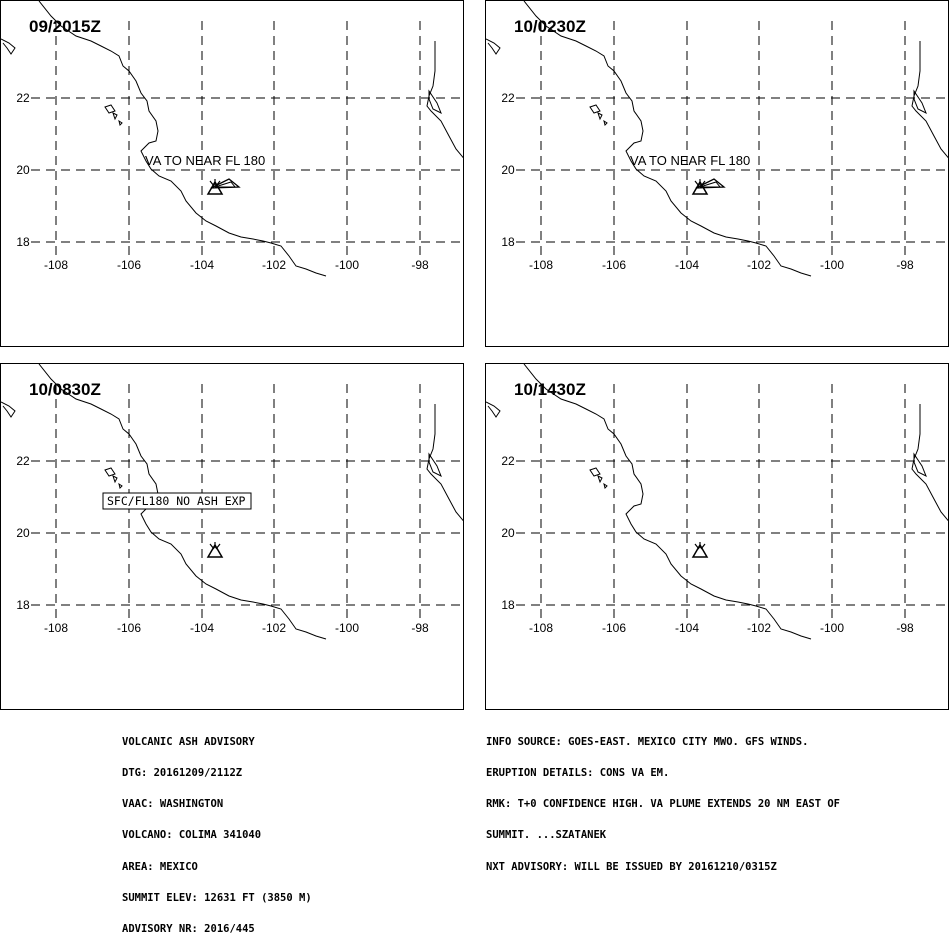 This screenshot has height=945, width=950. What do you see at coordinates (182, 773) in the screenshot?
I see `advisory-line: DTG: 20161209/2112Z` at bounding box center [182, 773].